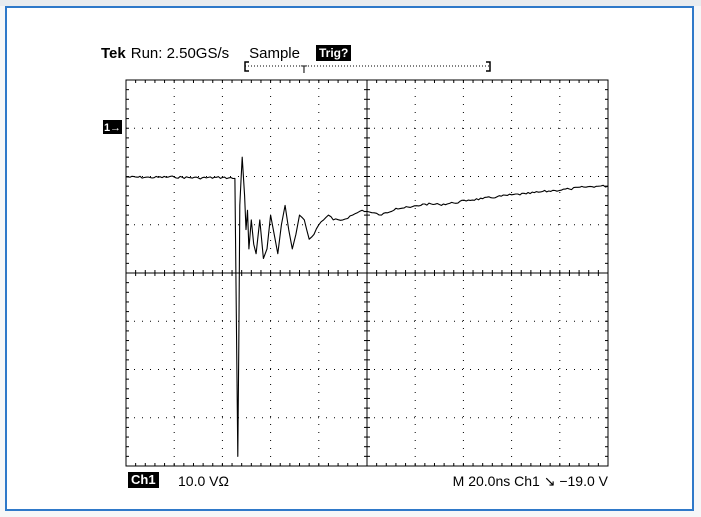 The image size is (701, 517). Describe the element at coordinates (488, 66) in the screenshot. I see `record-bracket-right` at that location.